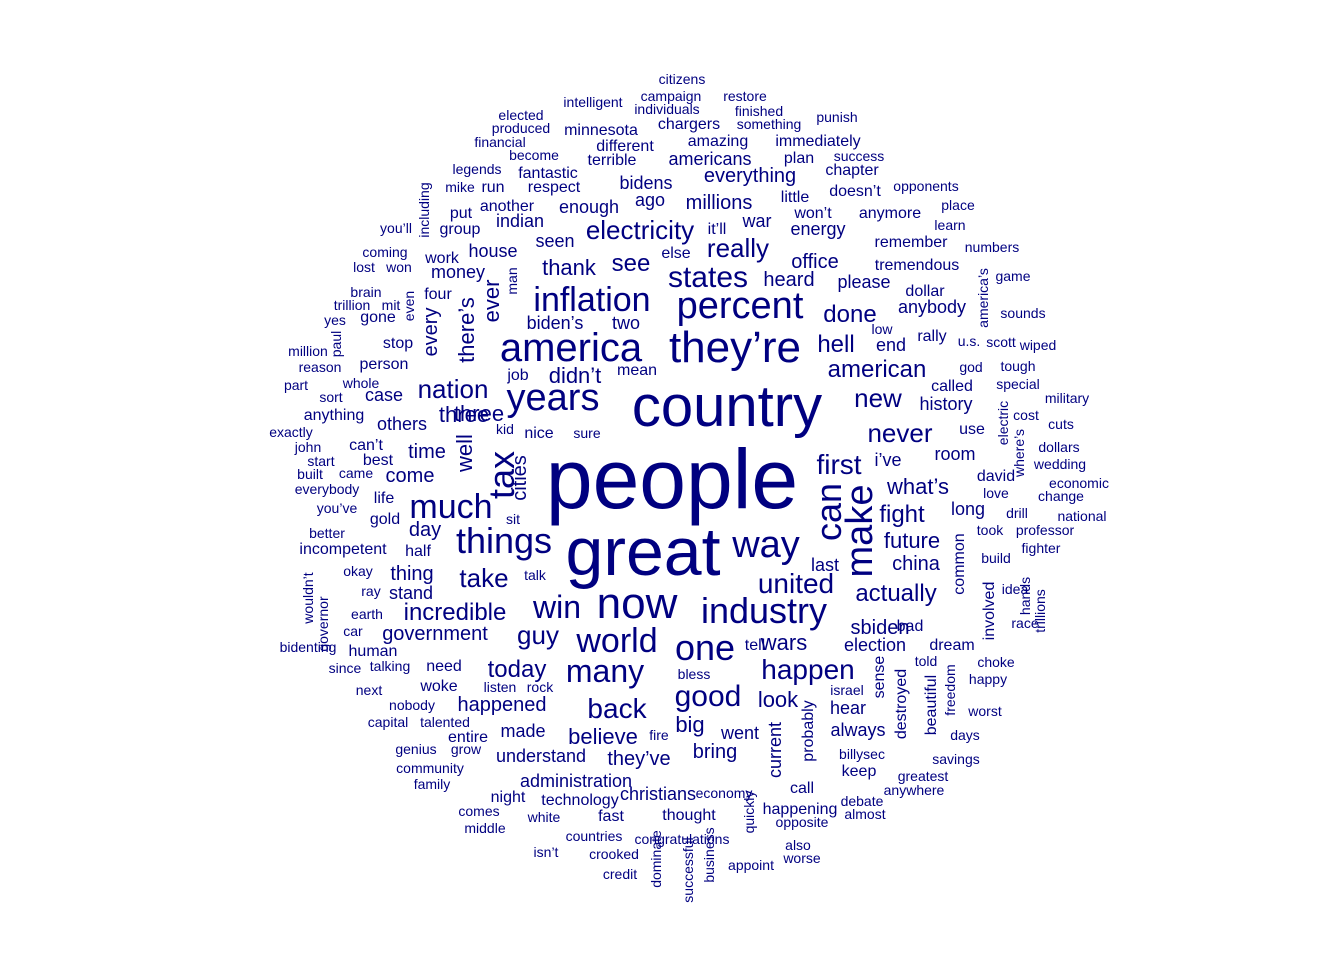  I want to click on cloud-word: you’ll, so click(396, 228).